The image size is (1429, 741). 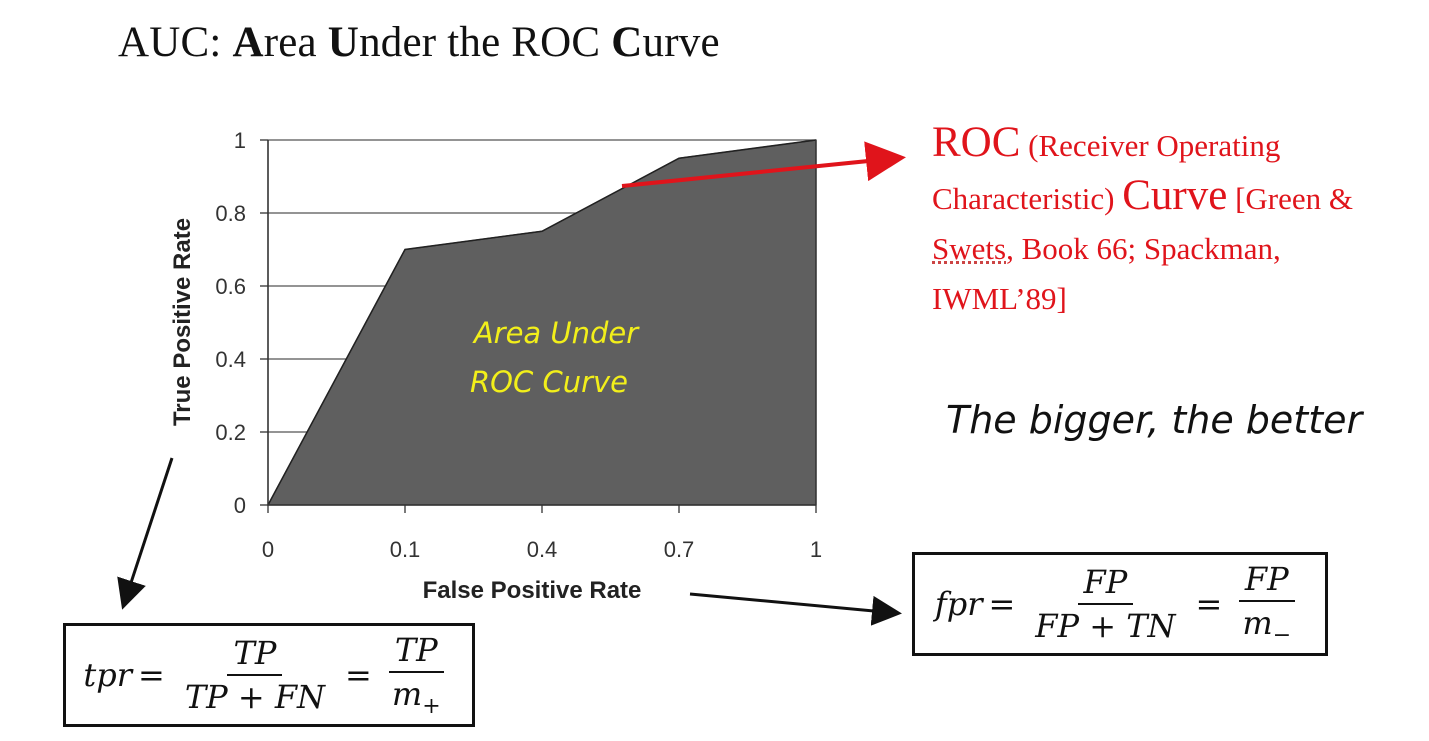 I want to click on roc-reference-swets: Swets, so click(x=969, y=248).